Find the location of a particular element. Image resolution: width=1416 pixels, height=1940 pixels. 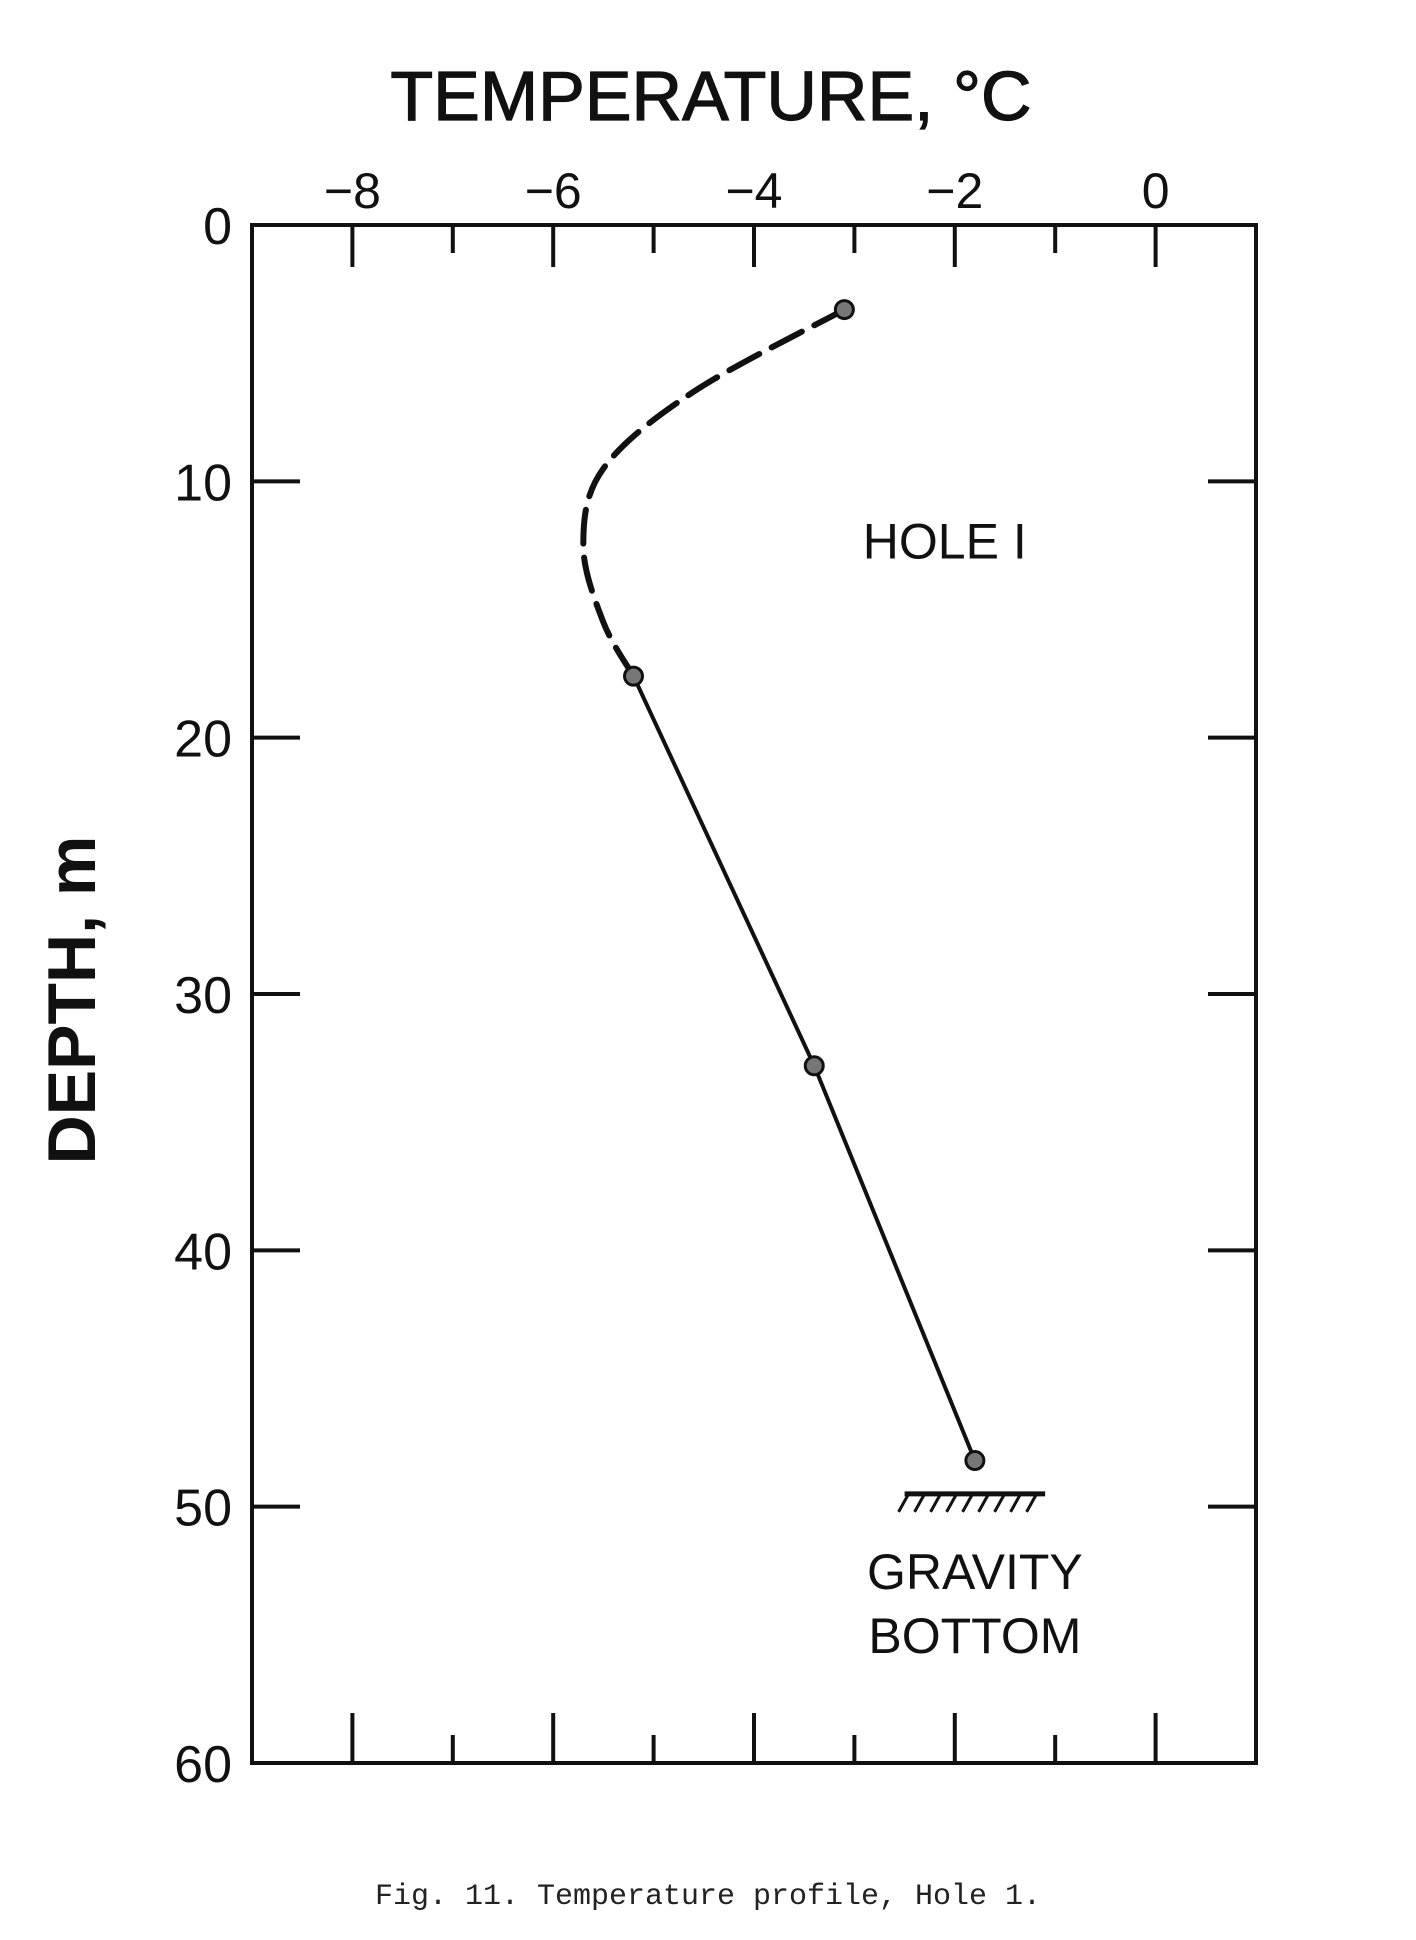

x-tick-label: −8 is located at coordinates (352, 191).